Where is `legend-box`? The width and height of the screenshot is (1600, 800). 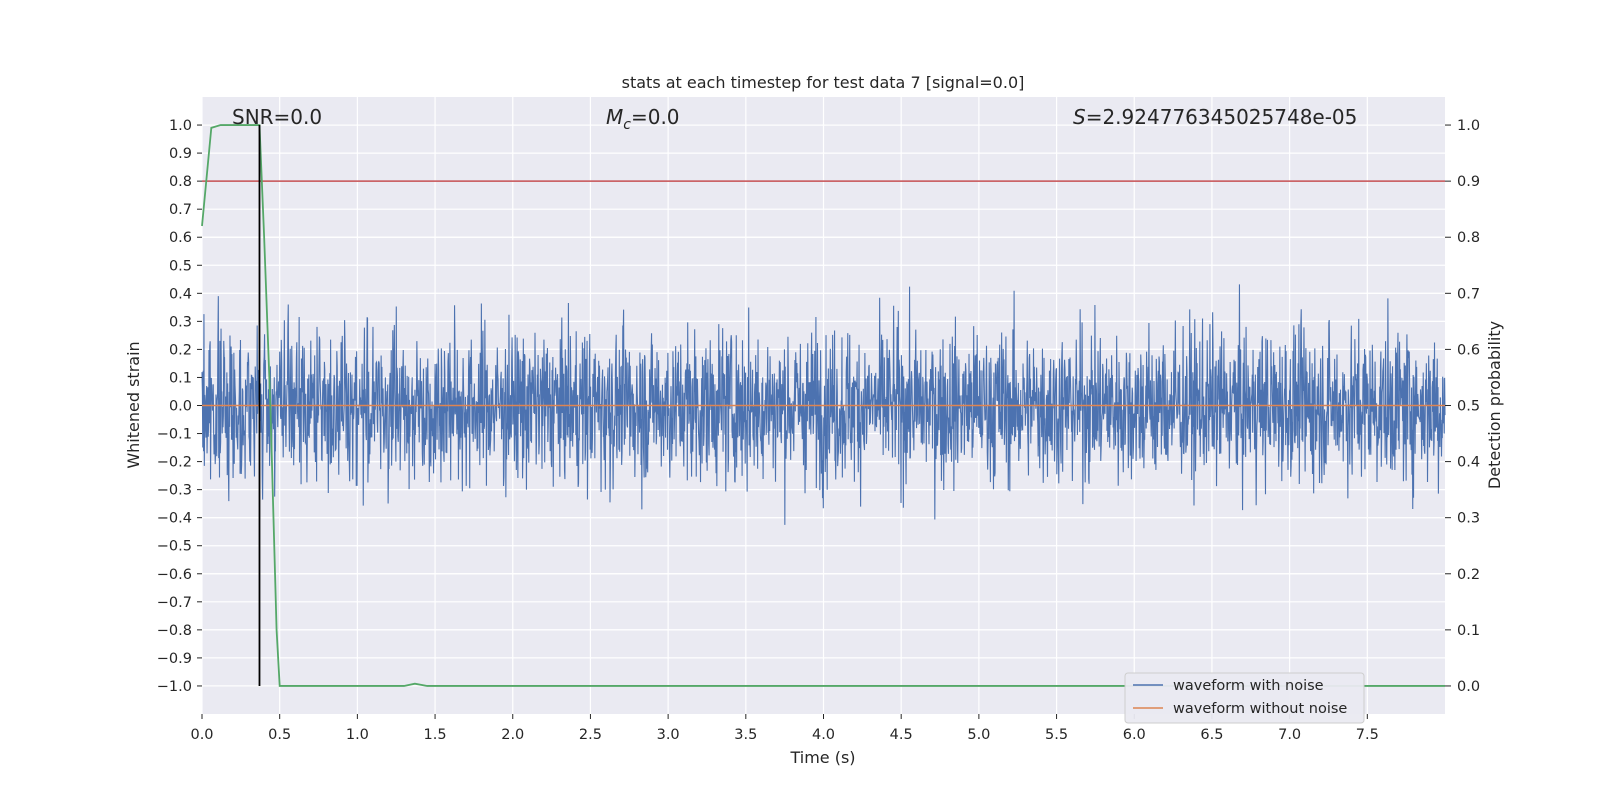
legend-box is located at coordinates (1244, 698).